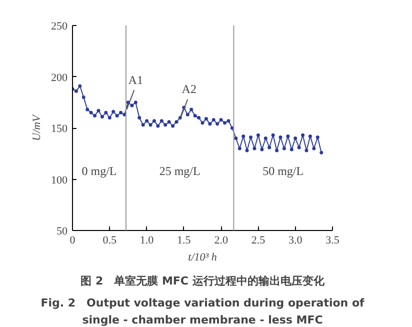 Image resolution: width=412 pixels, height=327 pixels. Describe the element at coordinates (59, 129) in the screenshot. I see `y-tick-label: 150` at that location.